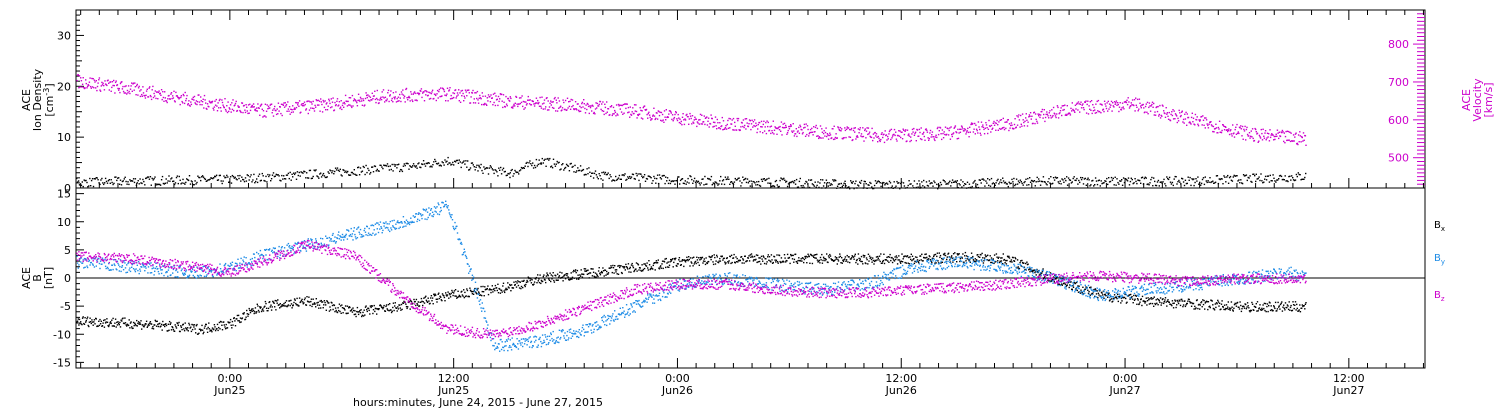 This screenshot has width=1500, height=410. Describe the element at coordinates (1437, 258) in the screenshot. I see `legend-by-main: B` at that location.